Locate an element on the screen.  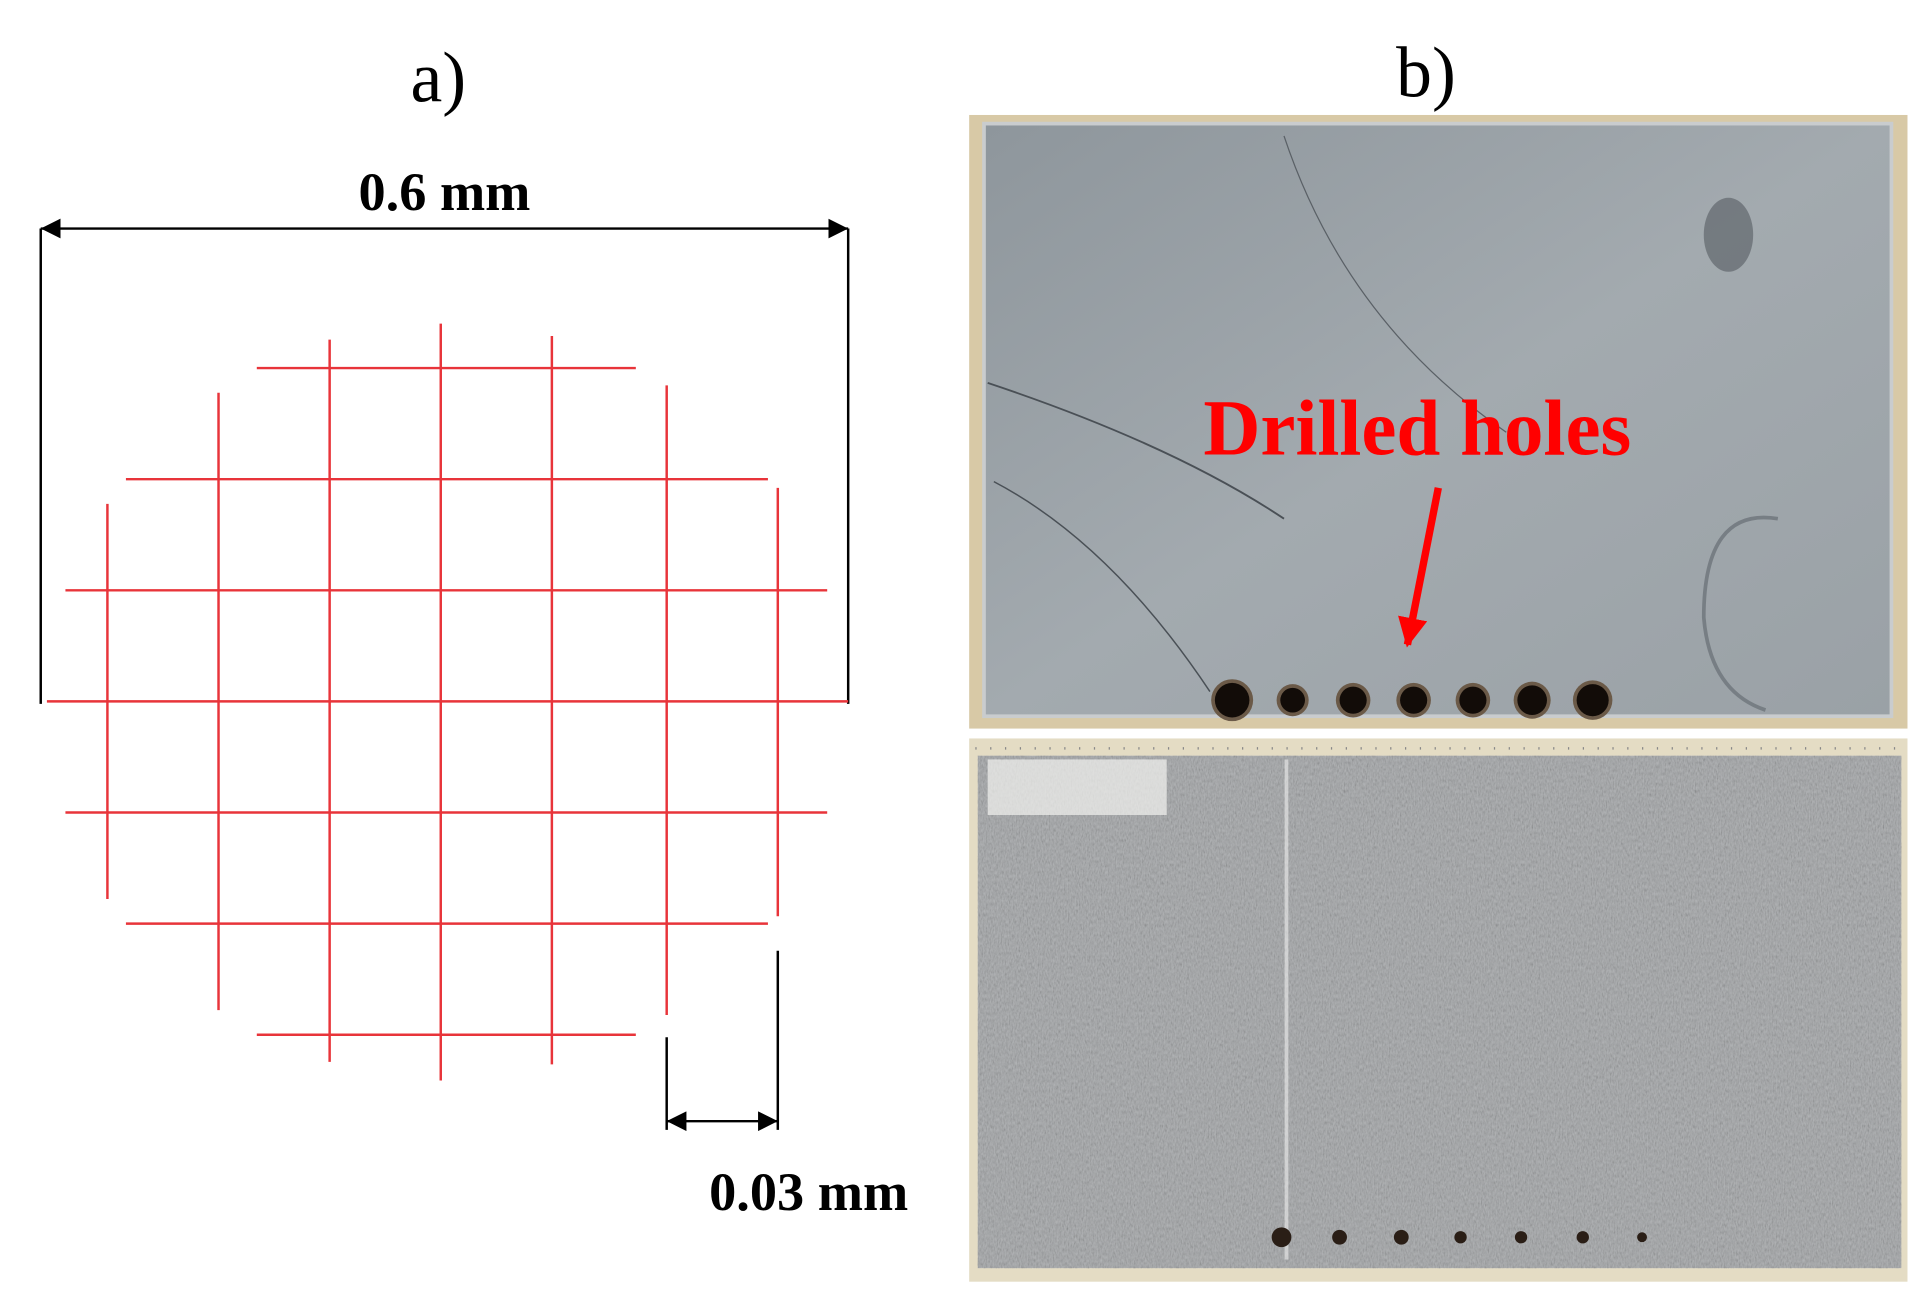
annotation-arrow is located at coordinates (1420, 567).